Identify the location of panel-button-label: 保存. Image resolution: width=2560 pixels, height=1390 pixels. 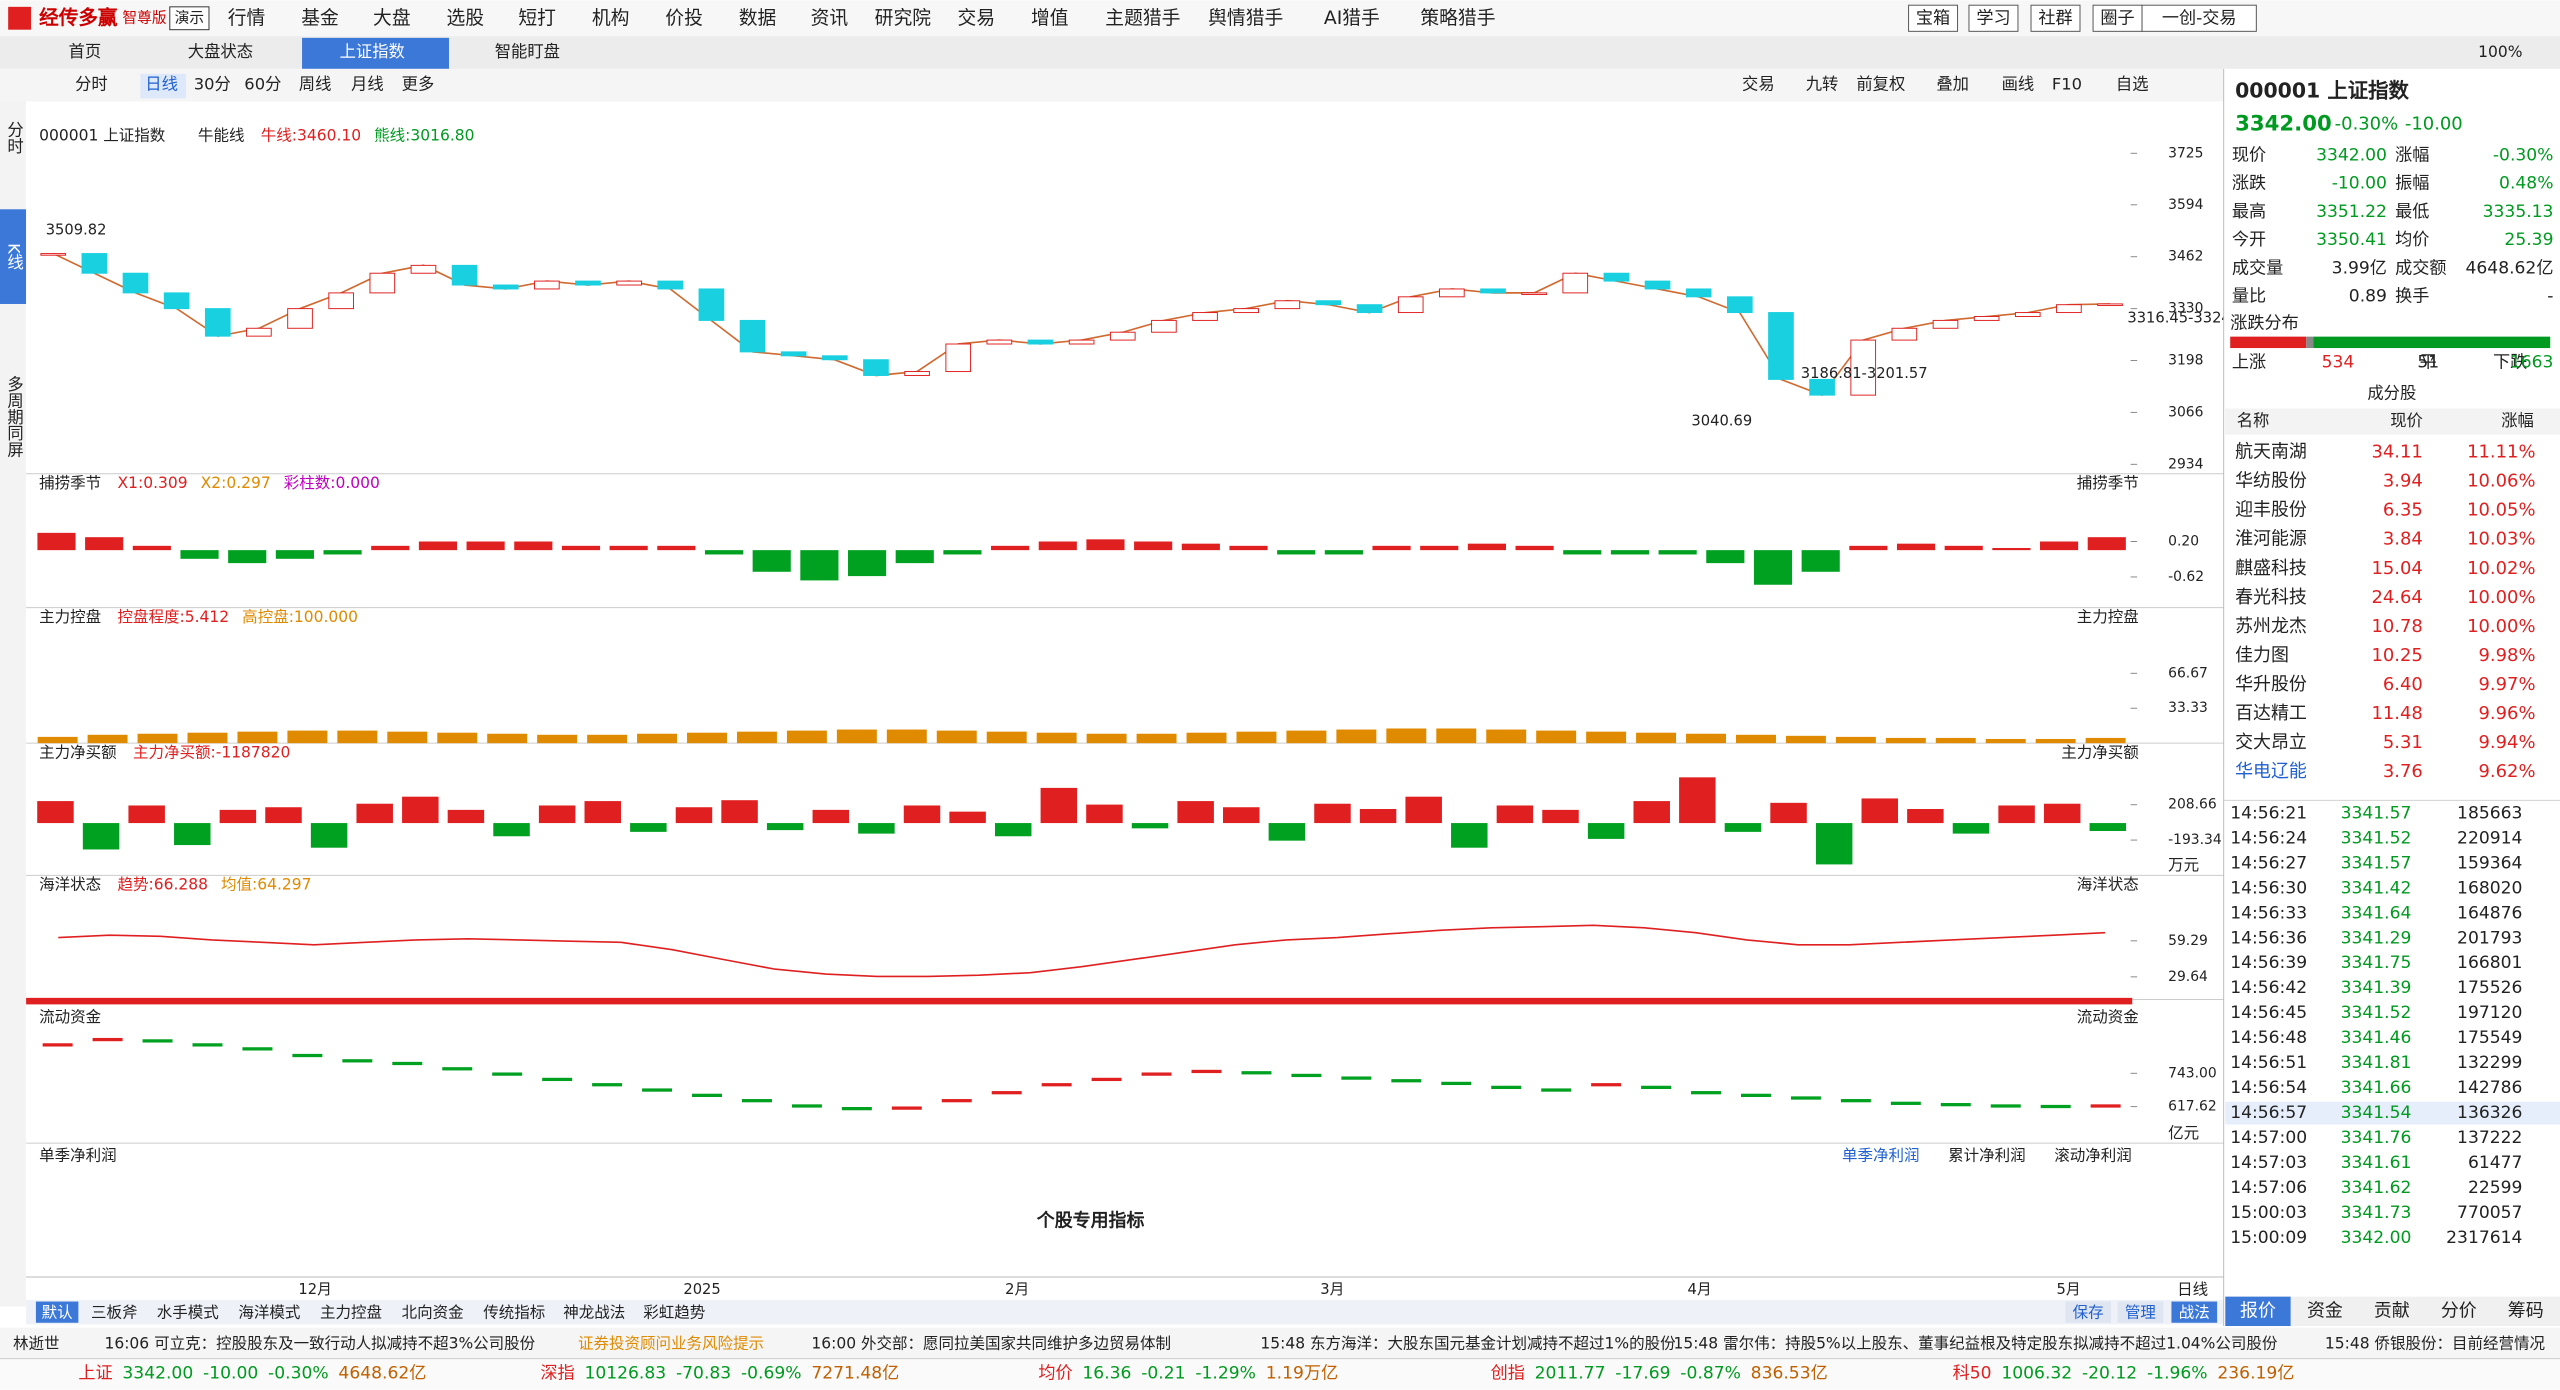
(2088, 1312).